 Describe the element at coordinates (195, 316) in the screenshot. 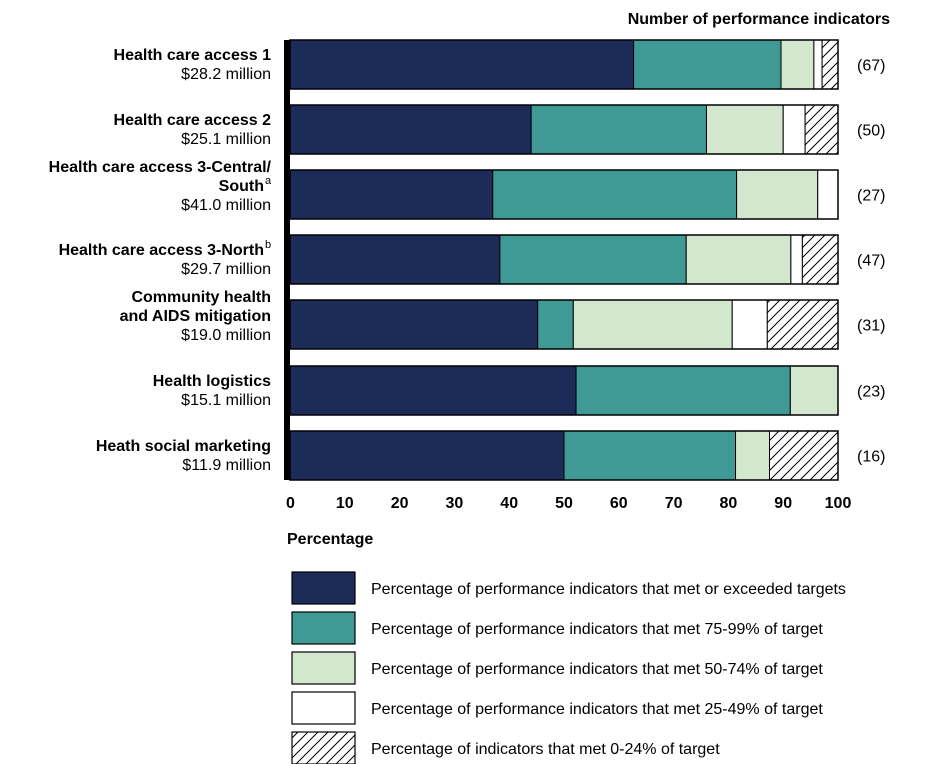

I see `category-name-5: and AIDS mitigation` at that location.